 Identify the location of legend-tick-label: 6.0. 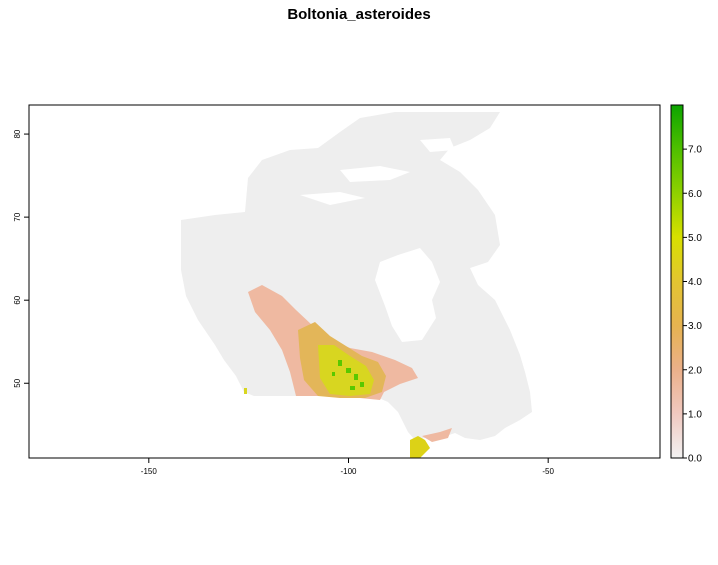
(695, 194).